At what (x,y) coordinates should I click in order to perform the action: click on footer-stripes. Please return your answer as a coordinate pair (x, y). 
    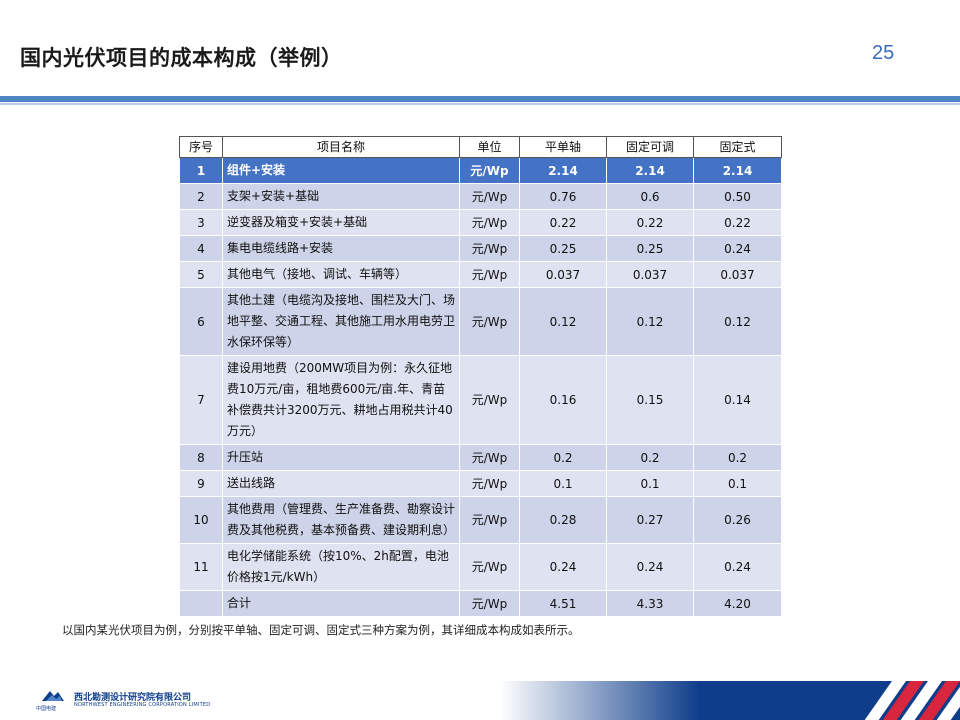
    Looking at the image, I should click on (910, 700).